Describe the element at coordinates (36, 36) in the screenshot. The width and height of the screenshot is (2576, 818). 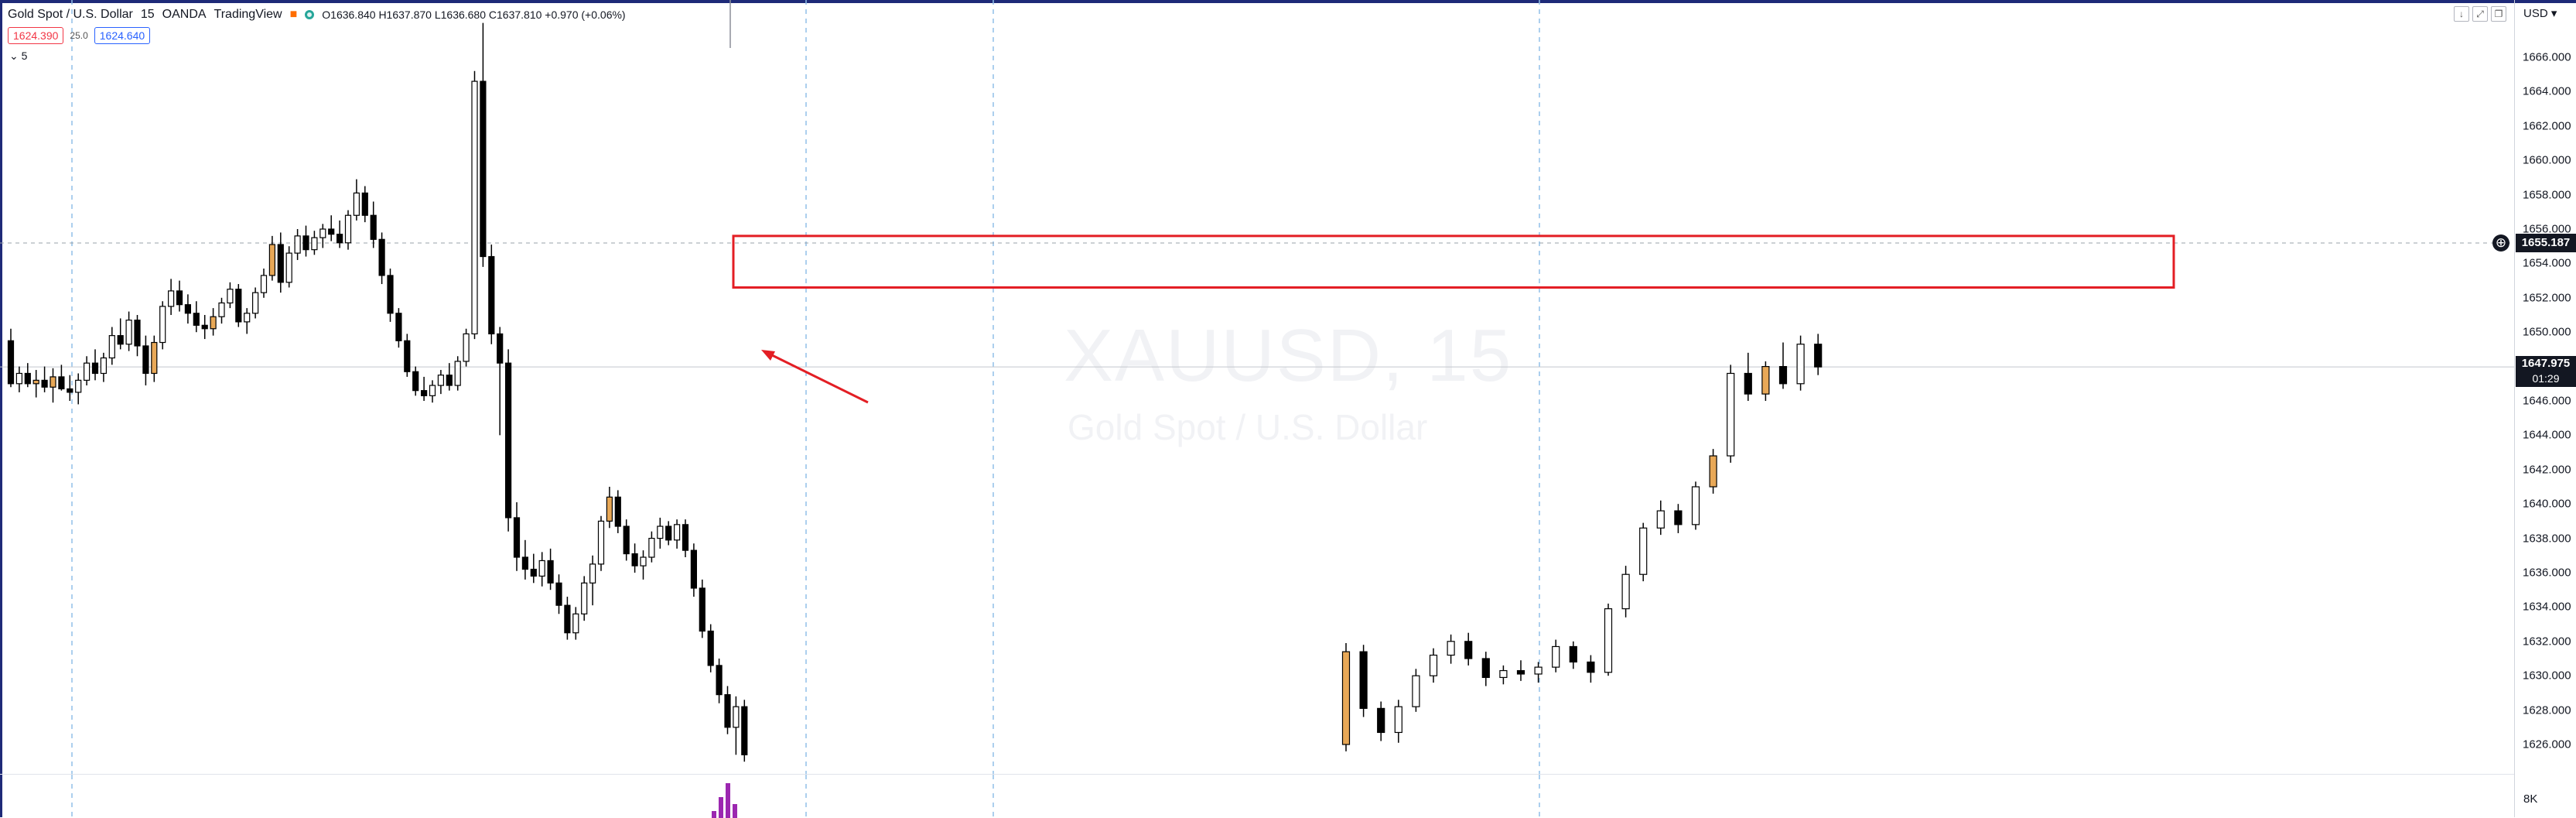
I see `sell-price-button: 1624.390` at that location.